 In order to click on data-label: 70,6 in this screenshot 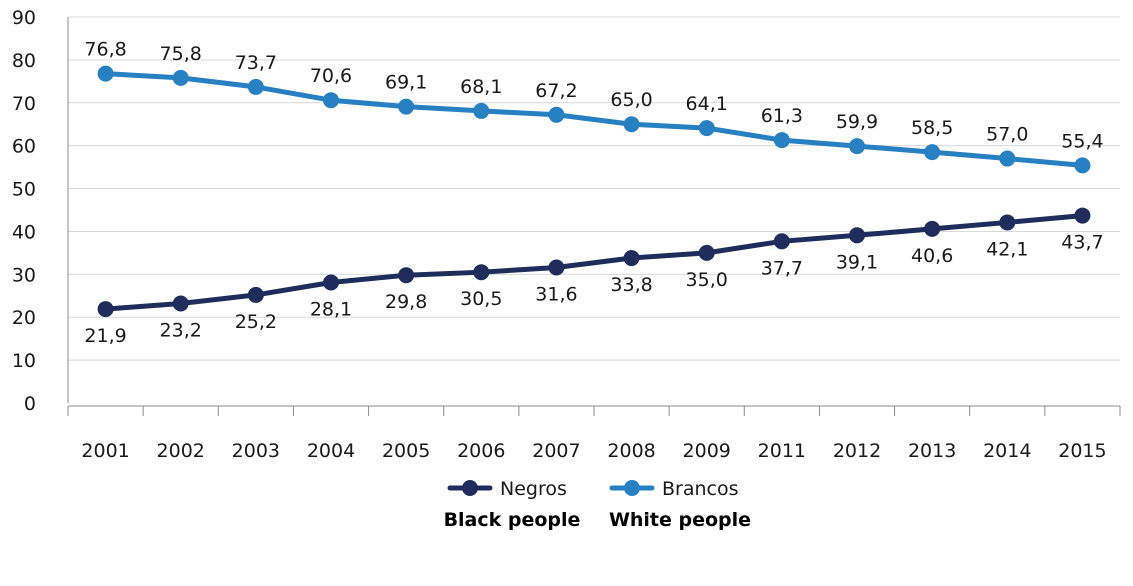, I will do `click(331, 76)`.